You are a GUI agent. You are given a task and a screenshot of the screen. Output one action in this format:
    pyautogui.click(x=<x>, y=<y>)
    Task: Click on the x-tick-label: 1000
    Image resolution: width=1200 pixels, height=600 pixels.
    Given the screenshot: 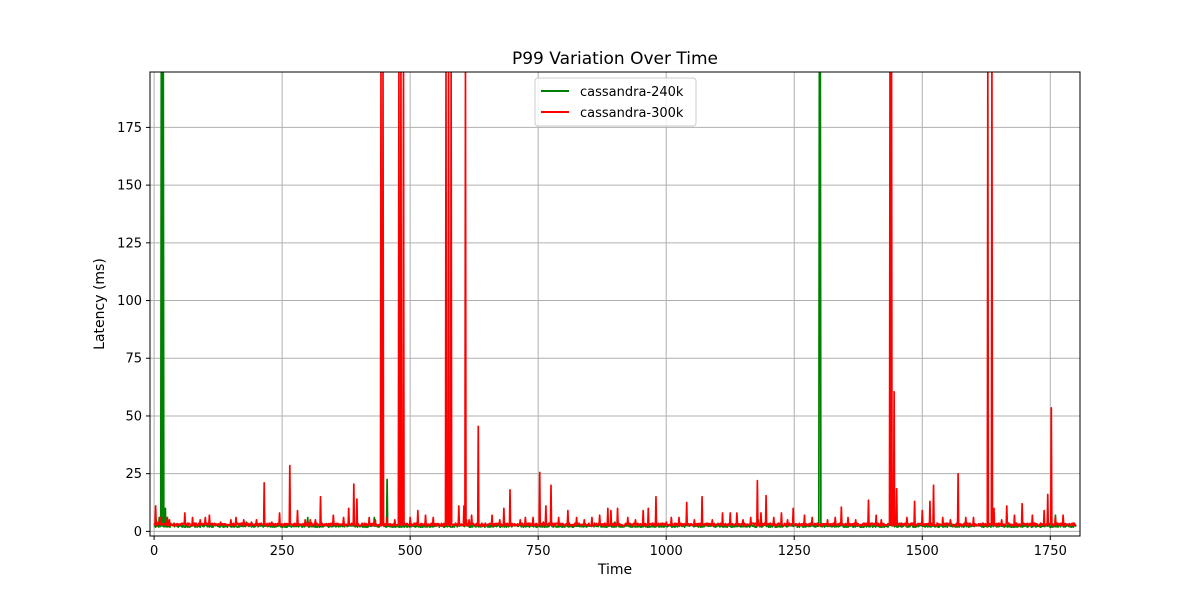 What is the action you would take?
    pyautogui.click(x=666, y=551)
    